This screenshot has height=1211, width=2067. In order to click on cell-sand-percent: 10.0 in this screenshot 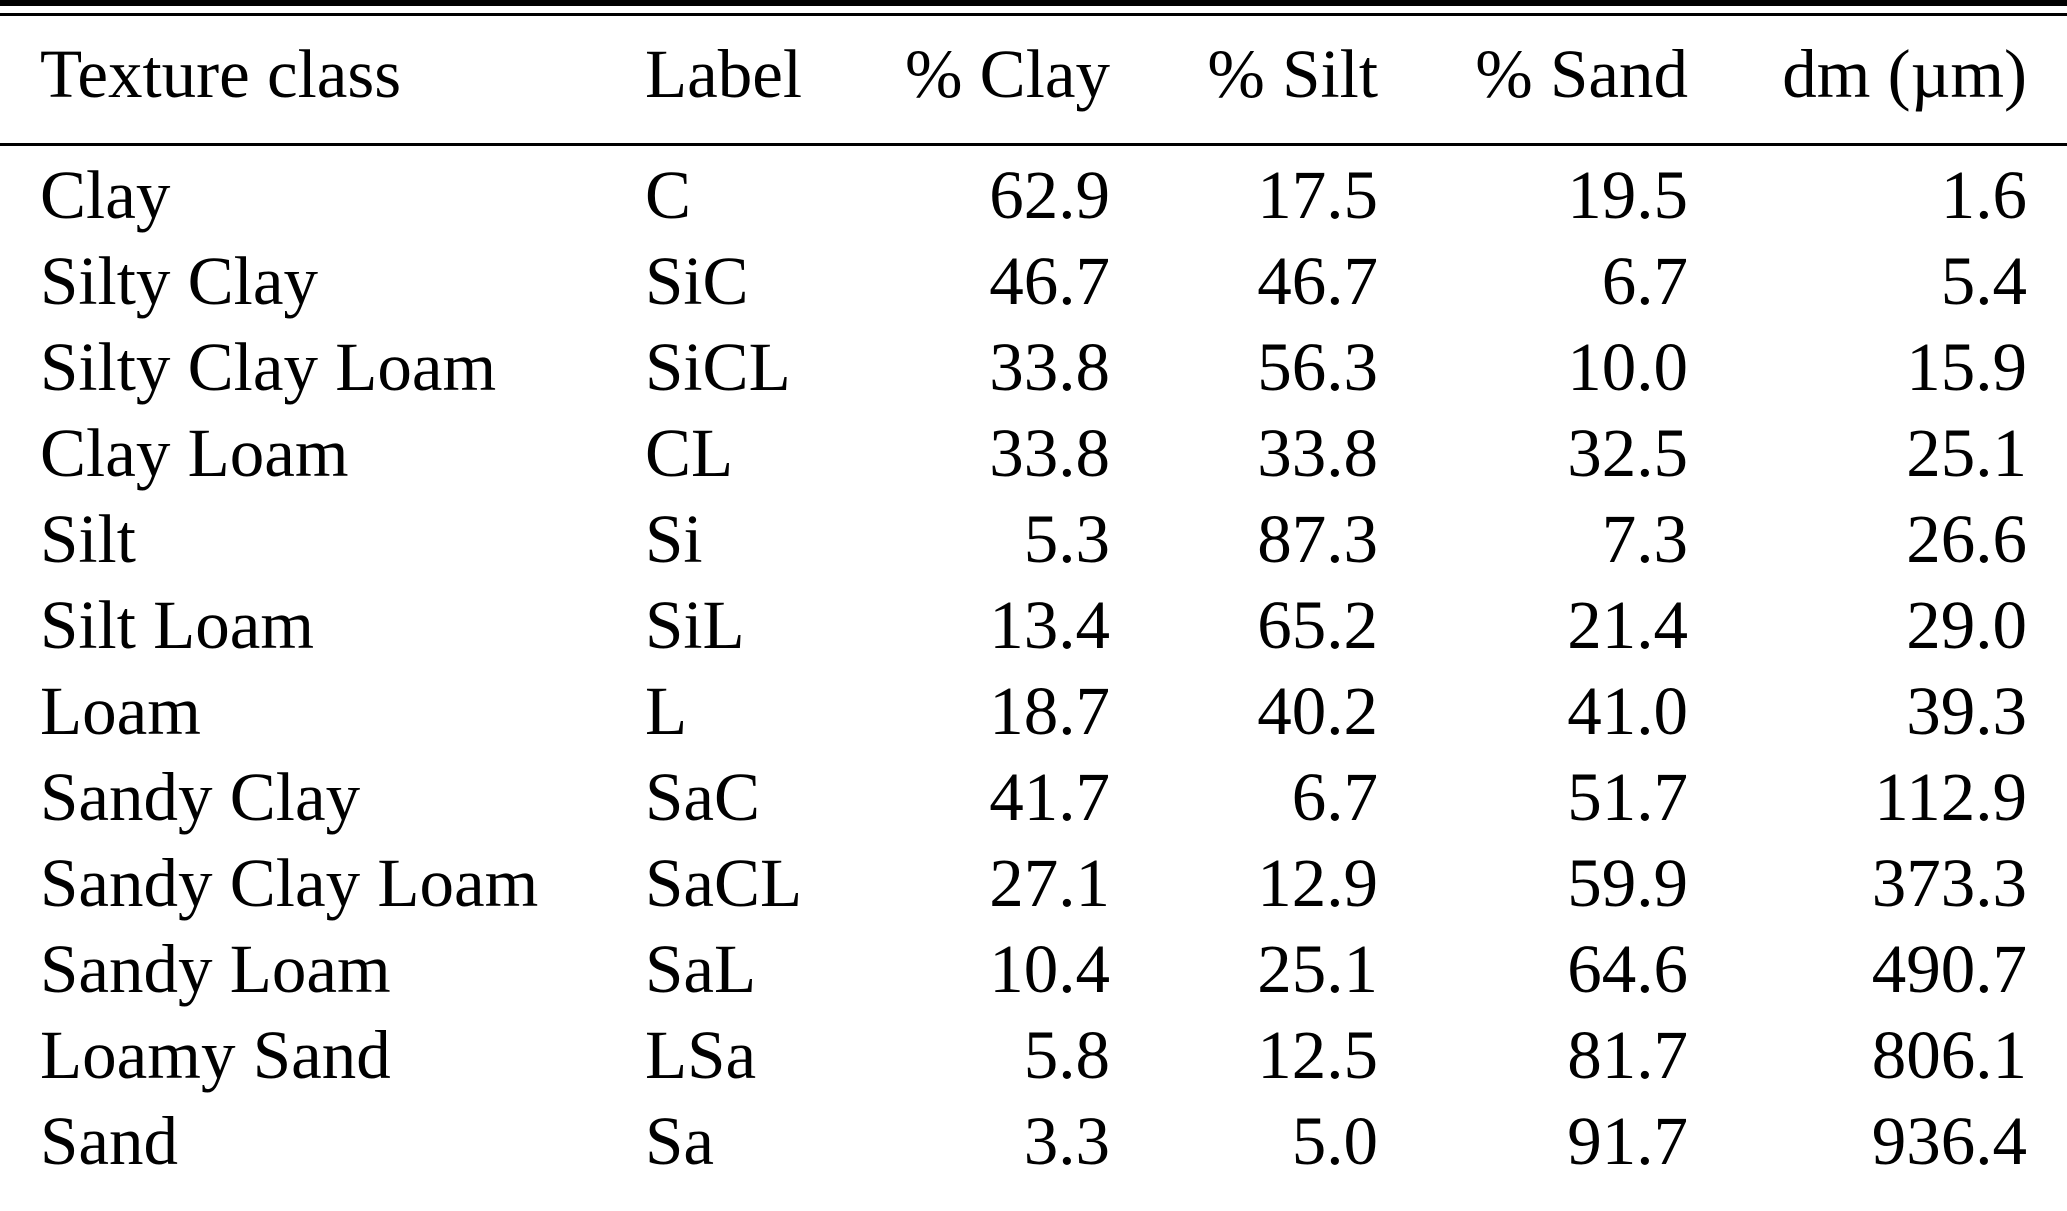, I will do `click(1627, 366)`.